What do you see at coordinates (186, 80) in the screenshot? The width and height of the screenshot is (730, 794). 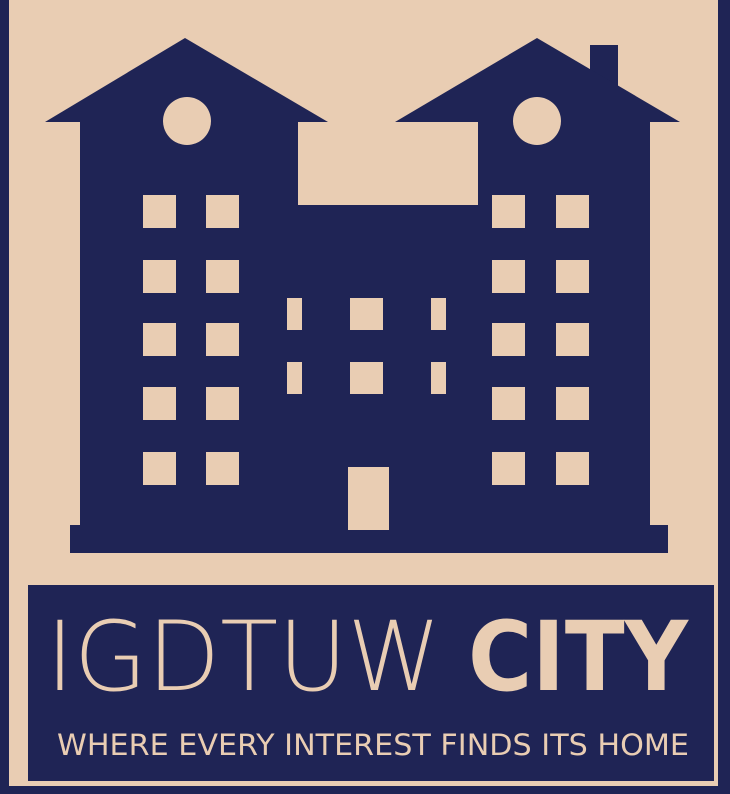 I see `left-roof` at bounding box center [186, 80].